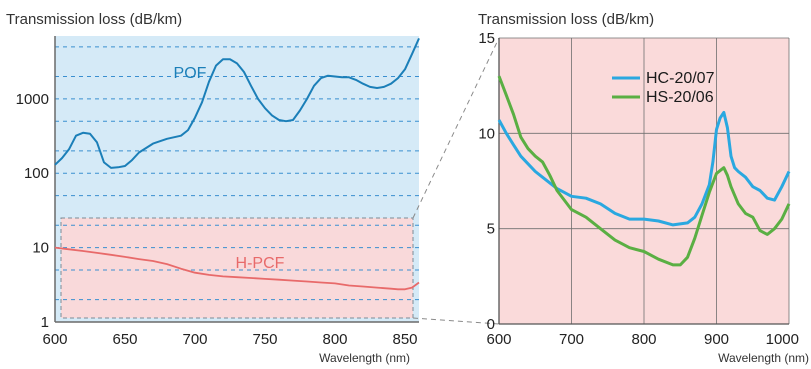  Describe the element at coordinates (456, 128) in the screenshot. I see `zoom-connector-line` at that location.